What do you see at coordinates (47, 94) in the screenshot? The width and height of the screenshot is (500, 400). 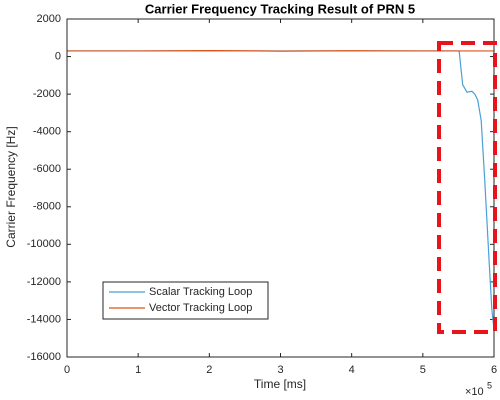 I see `y-tick-label: -2000` at bounding box center [47, 94].